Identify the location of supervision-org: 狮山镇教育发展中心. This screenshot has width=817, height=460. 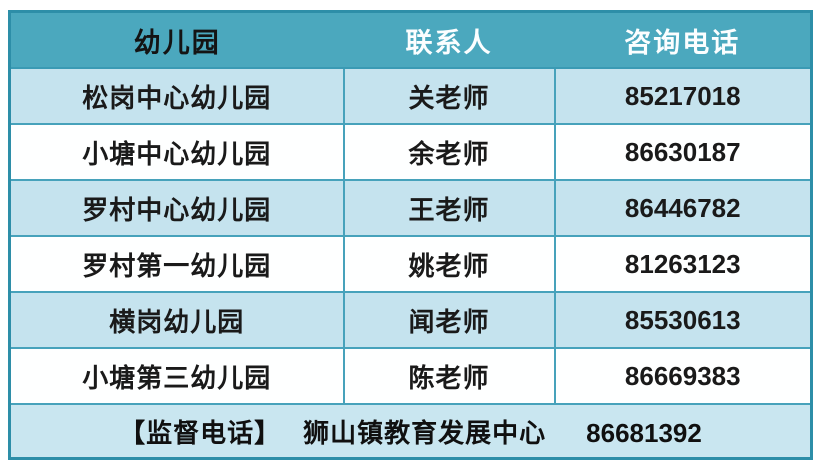
(425, 432).